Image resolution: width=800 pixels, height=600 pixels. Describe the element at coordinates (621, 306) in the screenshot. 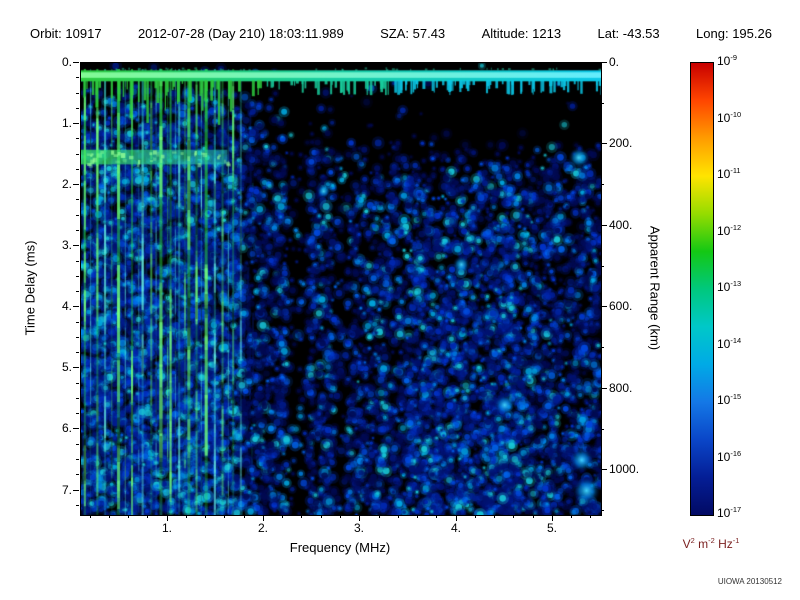

I see `y2-tick-label: 600.` at that location.